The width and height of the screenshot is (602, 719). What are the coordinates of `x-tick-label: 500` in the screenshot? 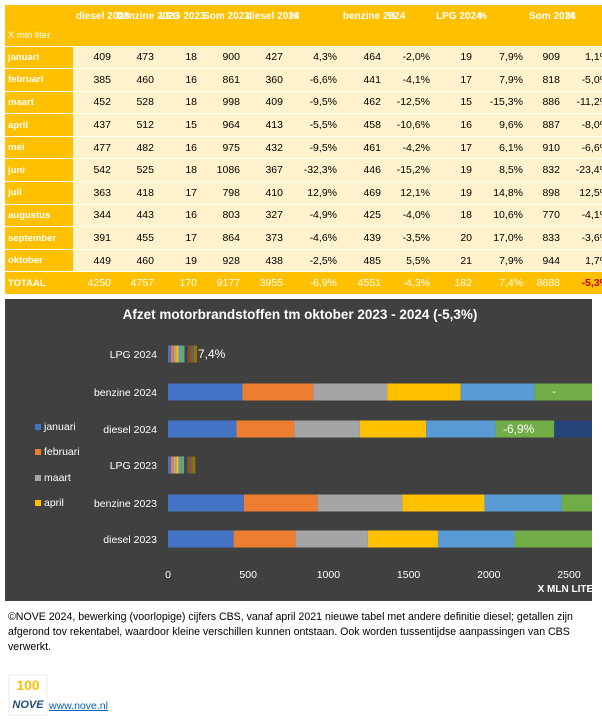 It's located at (248, 575).